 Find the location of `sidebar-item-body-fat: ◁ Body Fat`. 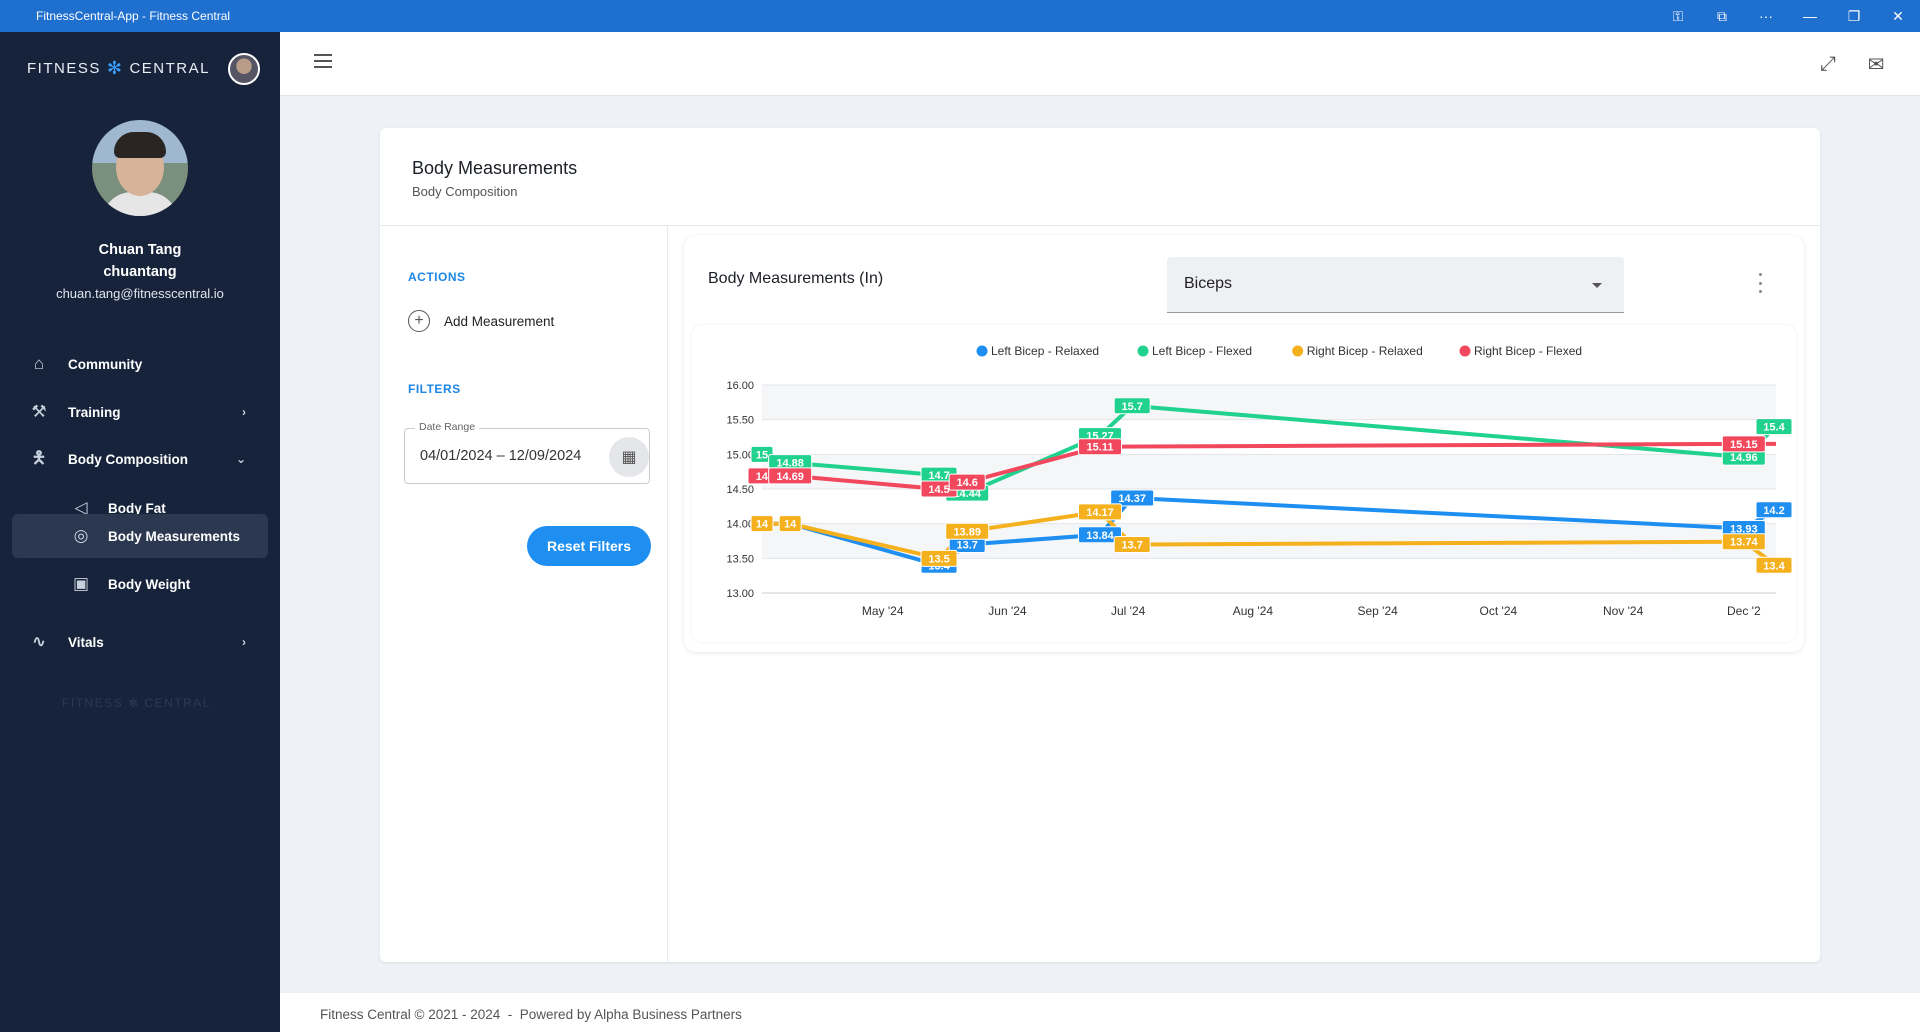

sidebar-item-body-fat: ◁ Body Fat is located at coordinates (140, 508).